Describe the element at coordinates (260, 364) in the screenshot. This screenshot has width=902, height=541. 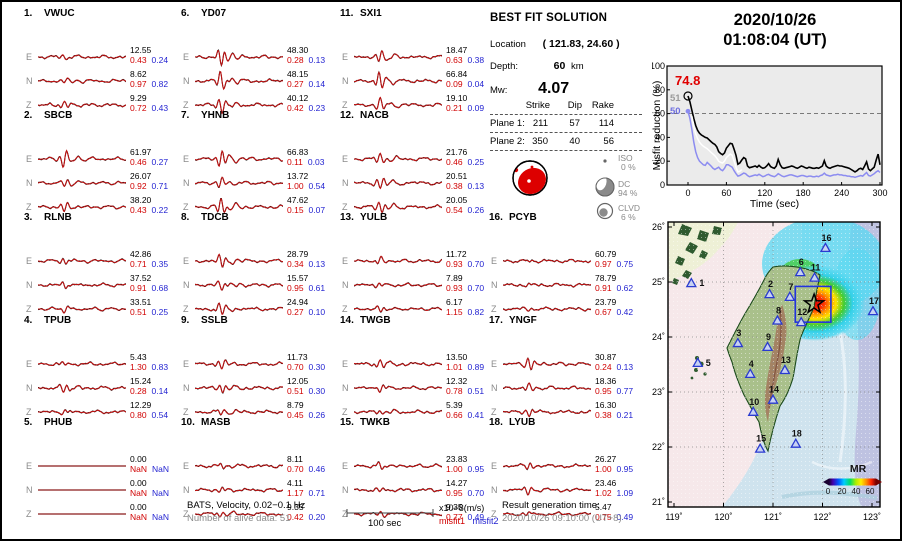
I see `channel-row-SSLB-E: E 11.73 0.70 0.30` at that location.